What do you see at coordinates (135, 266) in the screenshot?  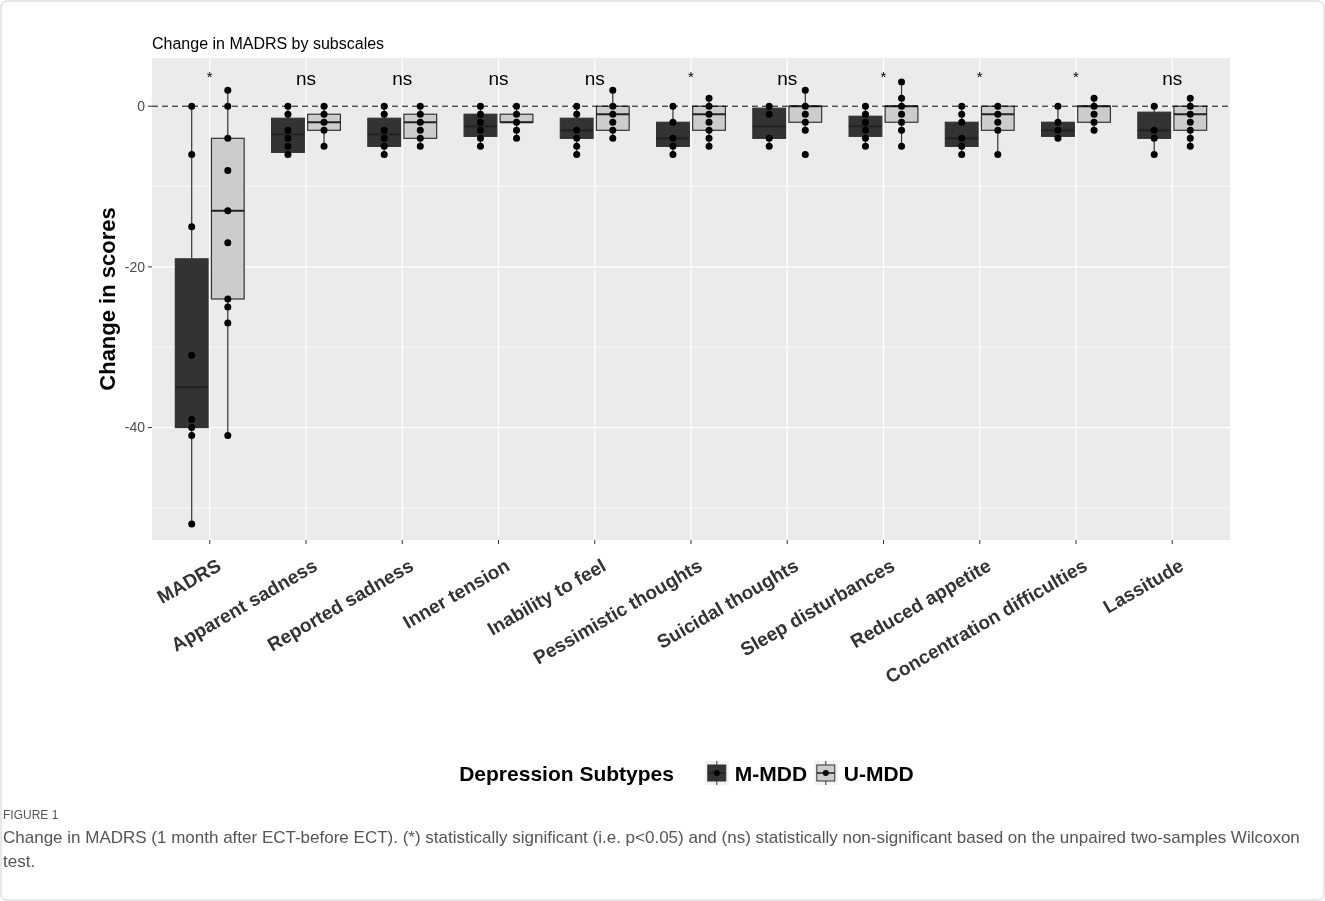 I see `y-tick-label: -20` at bounding box center [135, 266].